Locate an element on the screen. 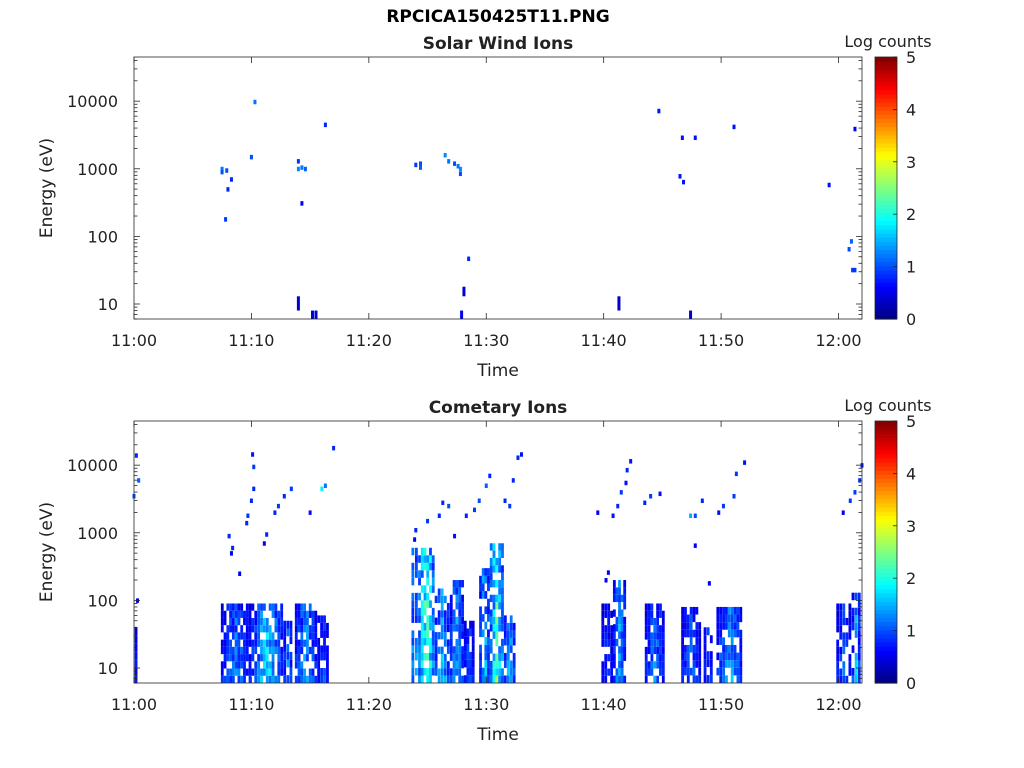  x-tick-label: 11:40 is located at coordinates (604, 704).